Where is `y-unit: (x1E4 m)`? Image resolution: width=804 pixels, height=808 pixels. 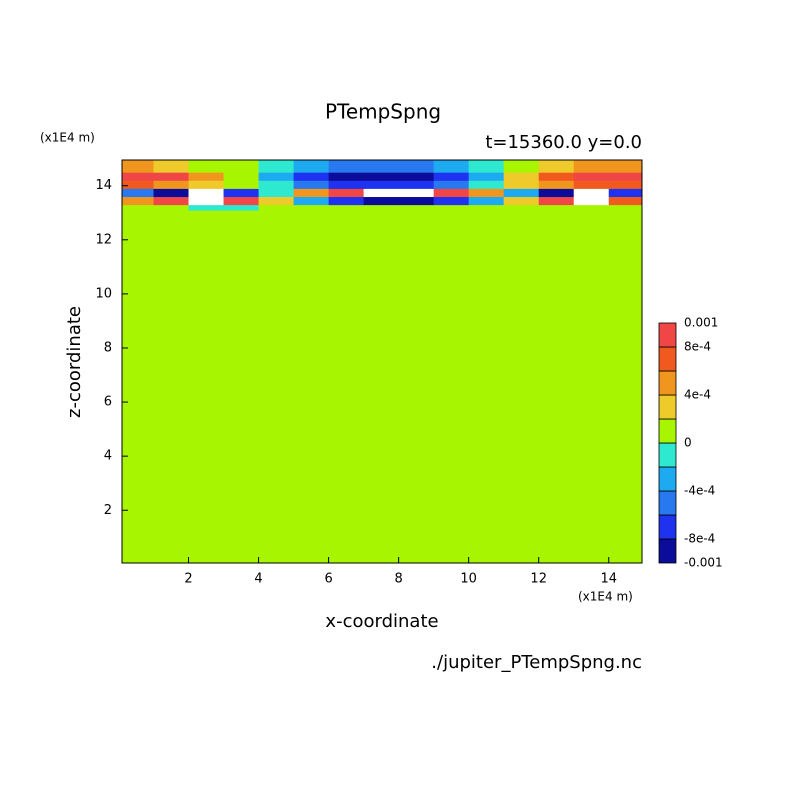
y-unit: (x1E4 m) is located at coordinates (67, 138).